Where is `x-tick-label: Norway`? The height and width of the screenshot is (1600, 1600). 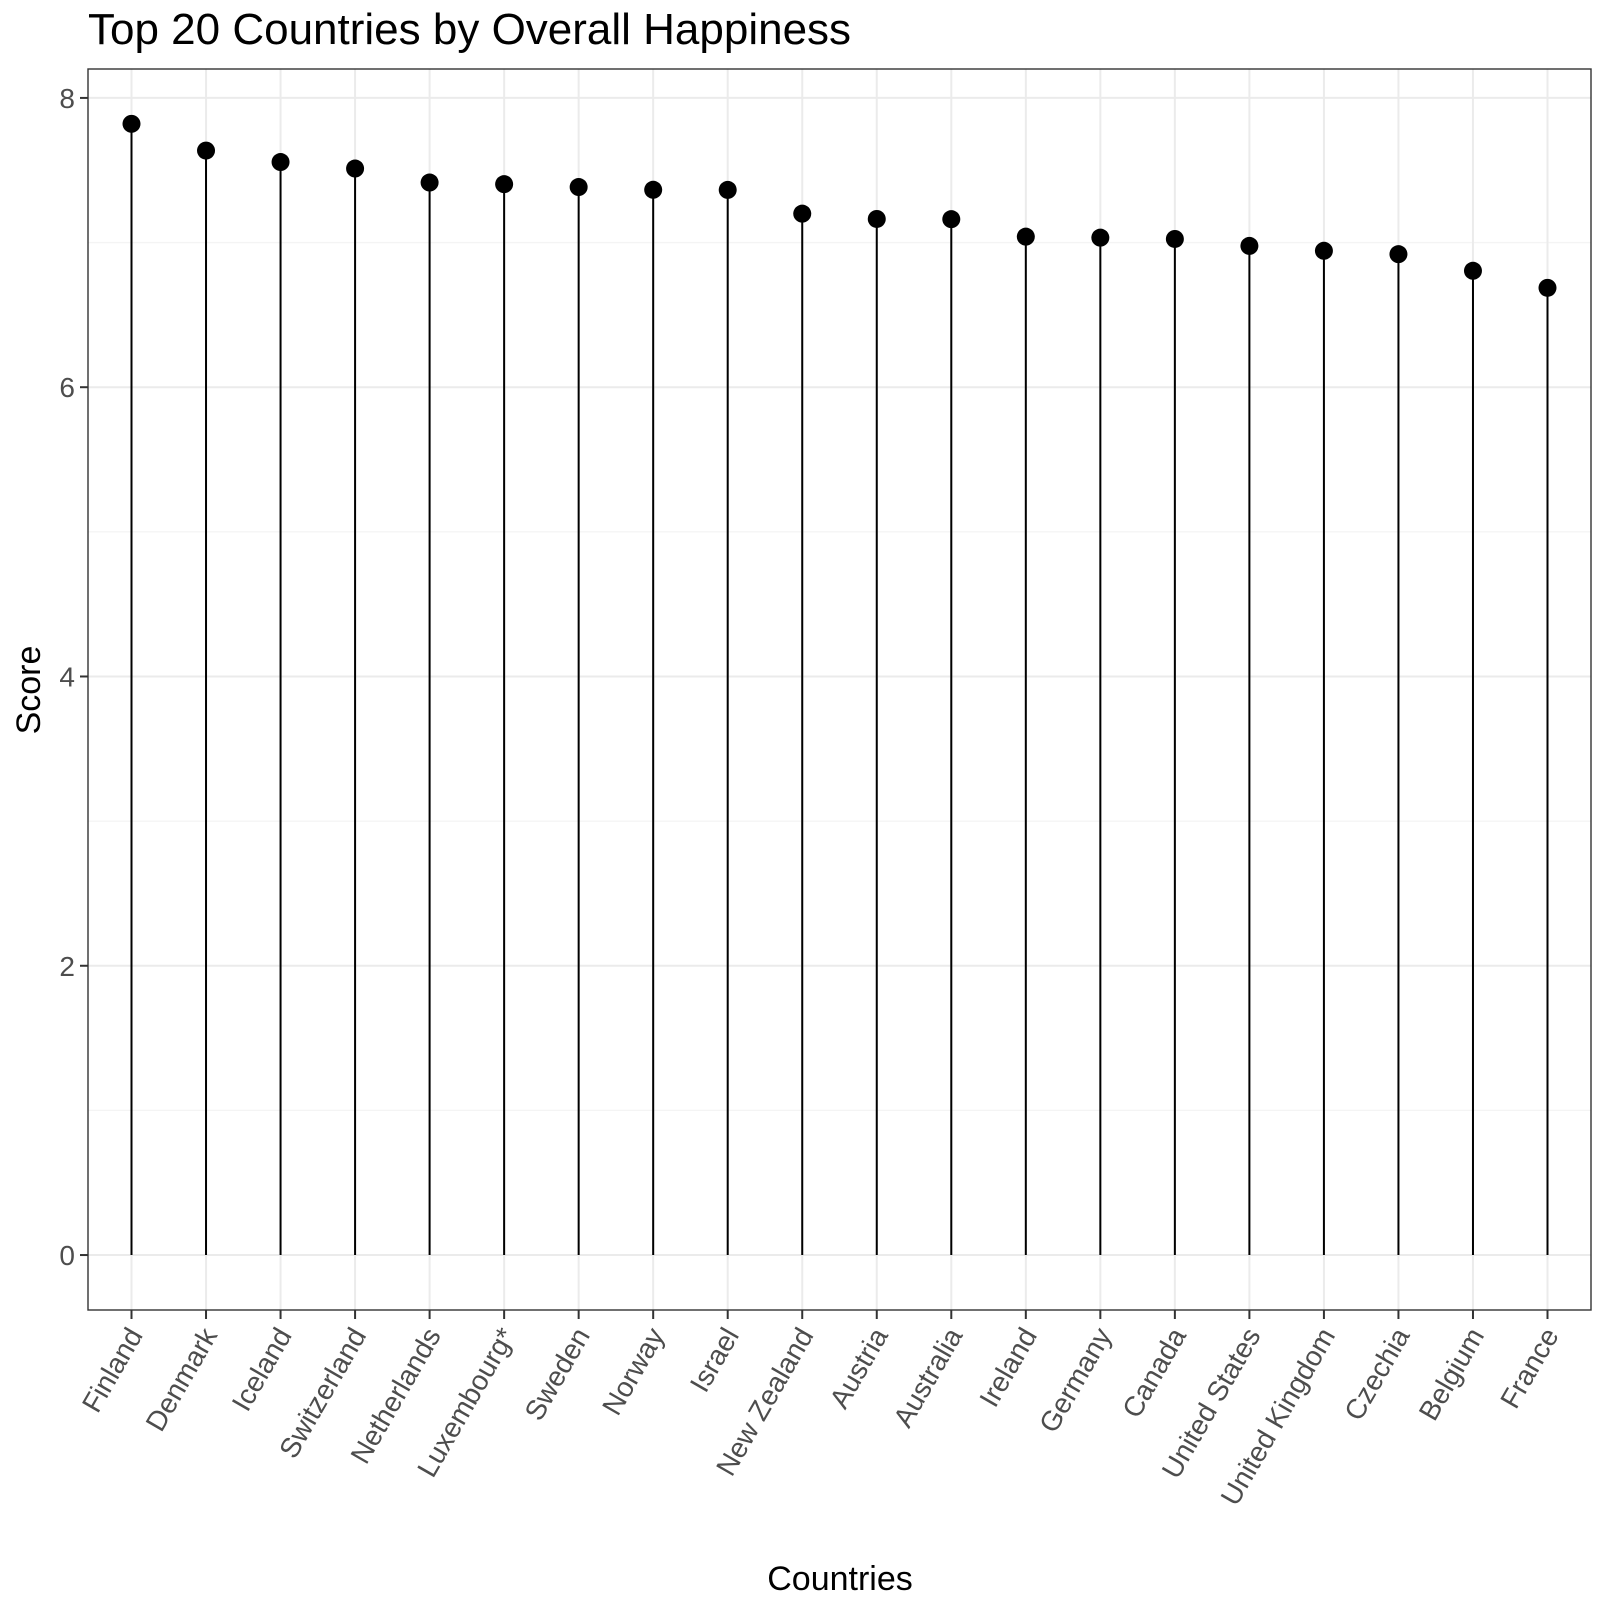
x-tick-label: Norway is located at coordinates (633, 1372).